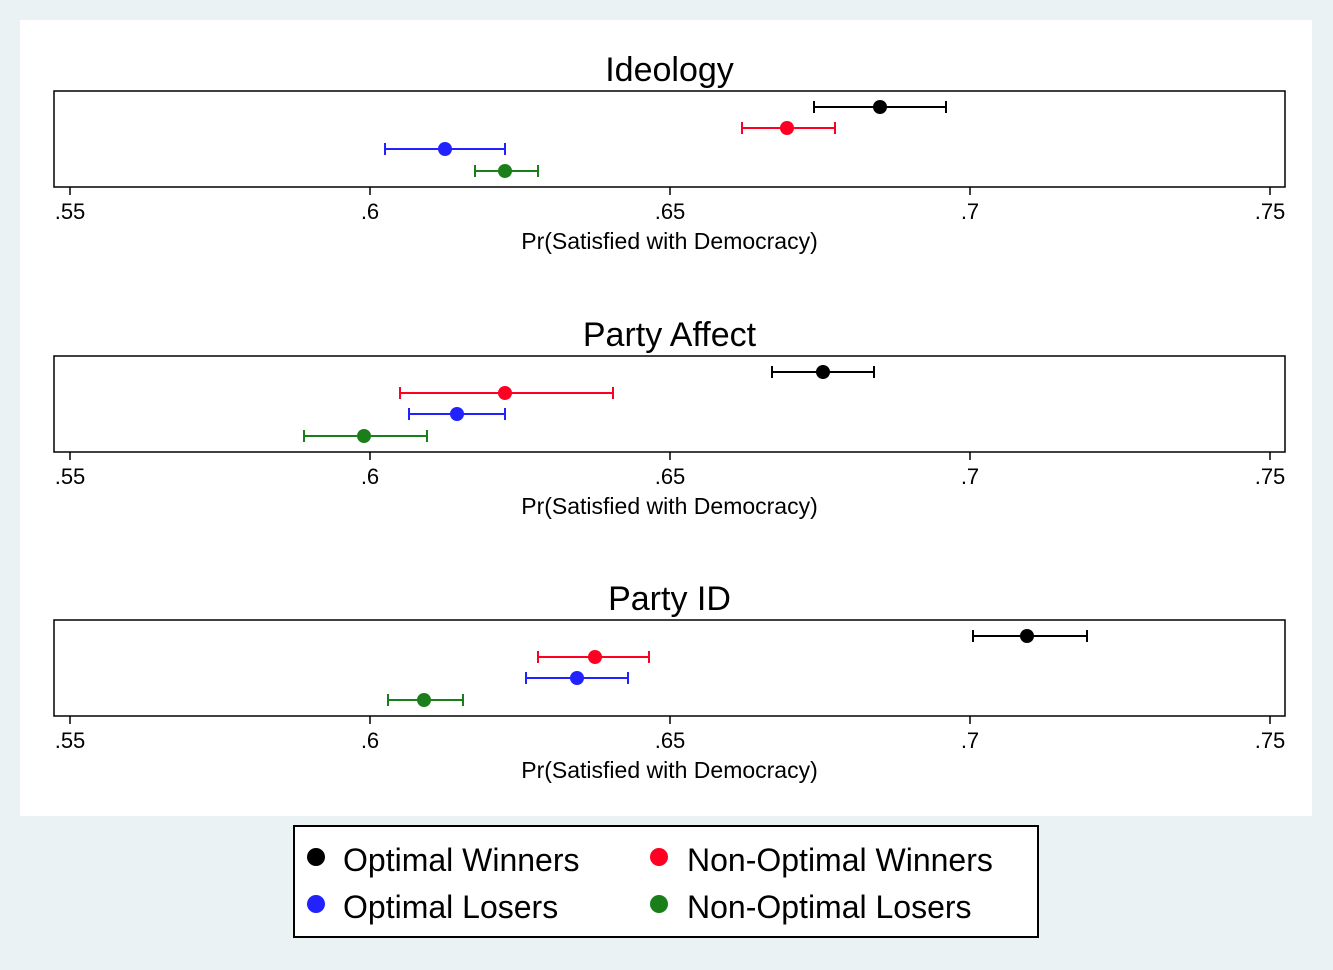  I want to click on legend-marker-optimal-winners, so click(316, 857).